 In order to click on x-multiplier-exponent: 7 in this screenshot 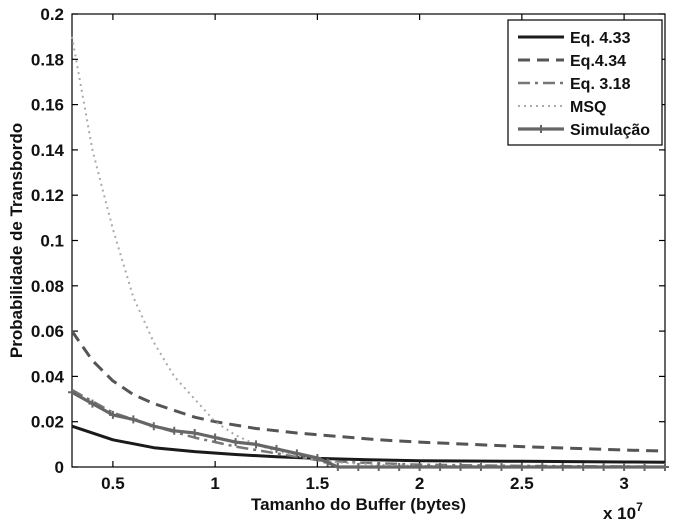, I will do `click(639, 507)`.